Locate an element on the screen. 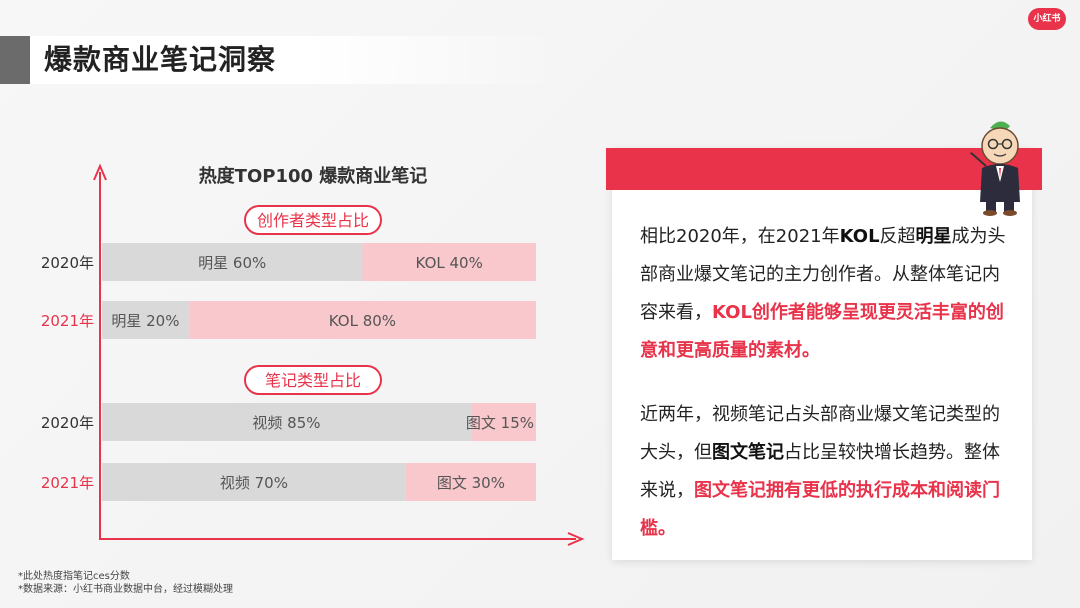 The image size is (1080, 608). bar-label: 图文 30% is located at coordinates (471, 483).